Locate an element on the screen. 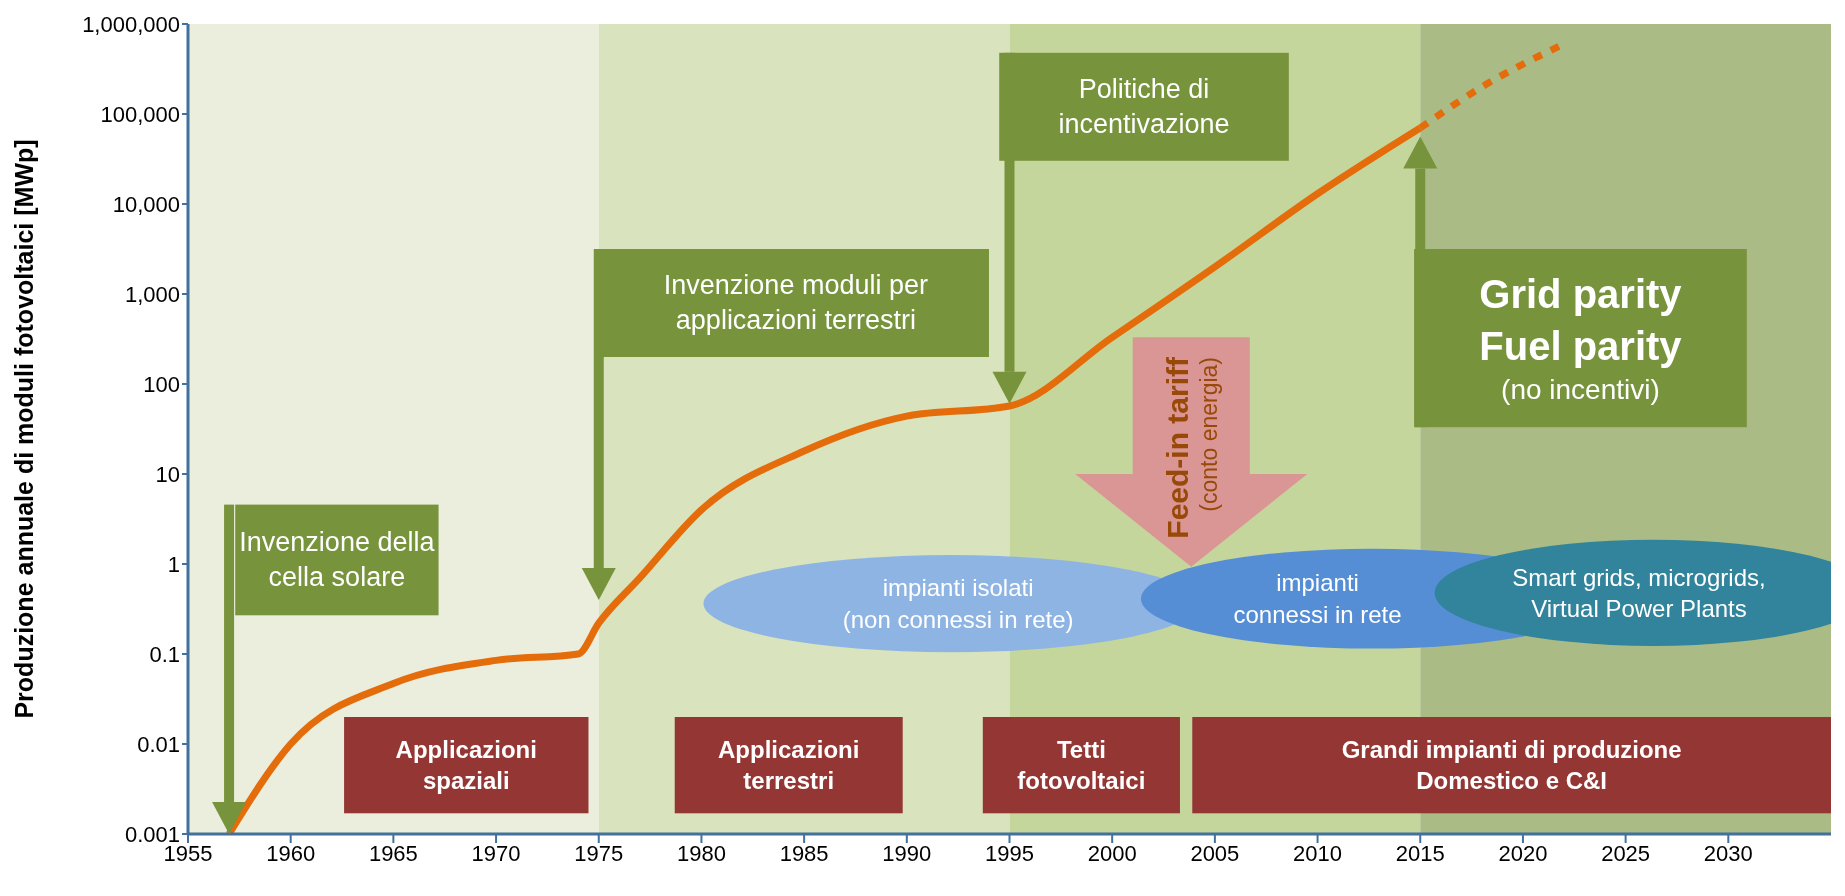  x-tick-label: 1975 is located at coordinates (599, 853).